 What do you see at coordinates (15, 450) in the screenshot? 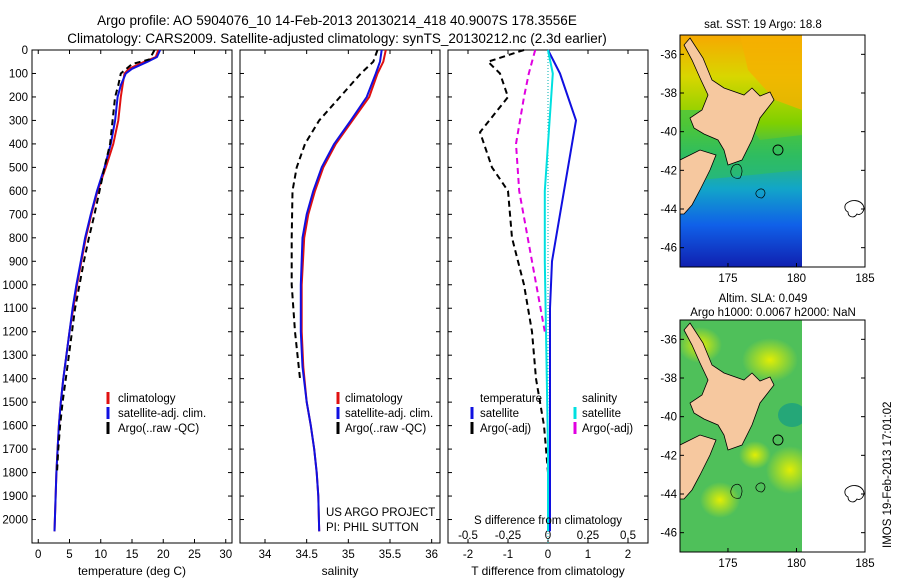
I see `depth-tick-label: 1700` at bounding box center [15, 450].